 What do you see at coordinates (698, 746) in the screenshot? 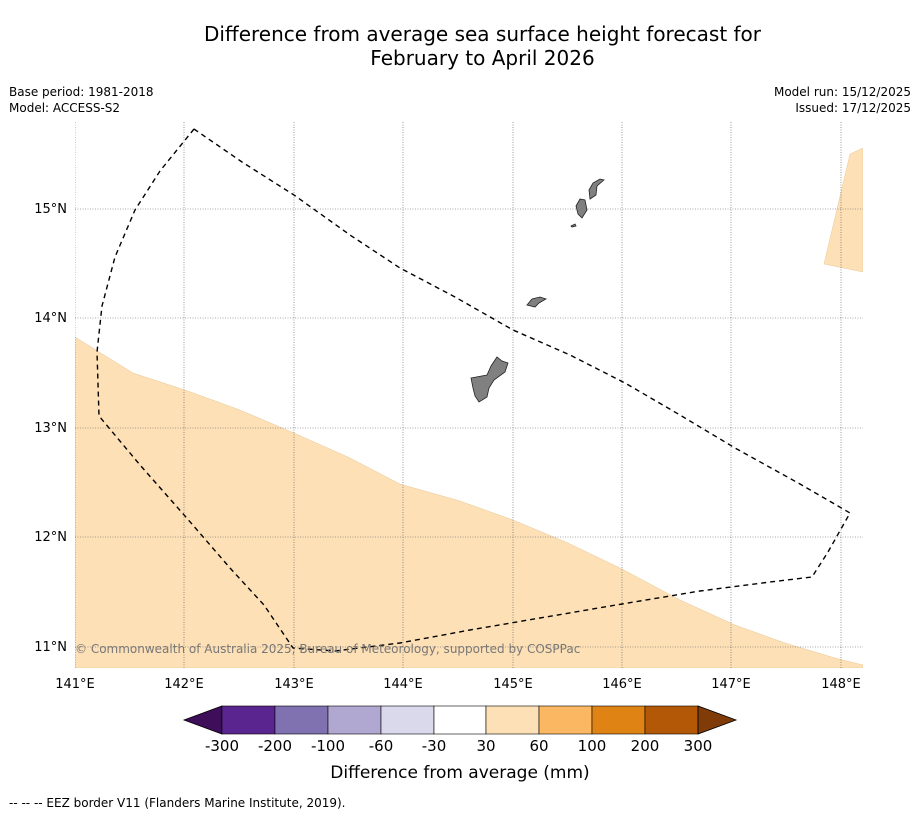
I see `colorbar-tick-label: 300` at bounding box center [698, 746].